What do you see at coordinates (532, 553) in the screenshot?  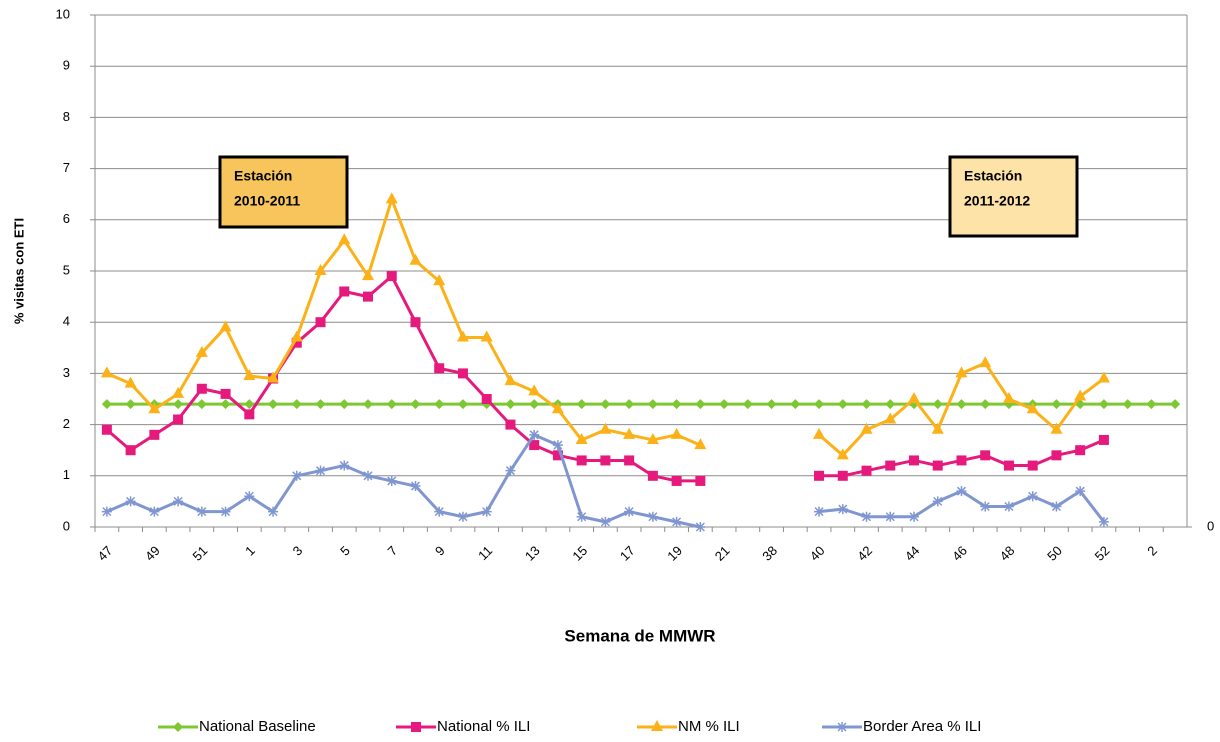 I see `x-tick-label: 13` at bounding box center [532, 553].